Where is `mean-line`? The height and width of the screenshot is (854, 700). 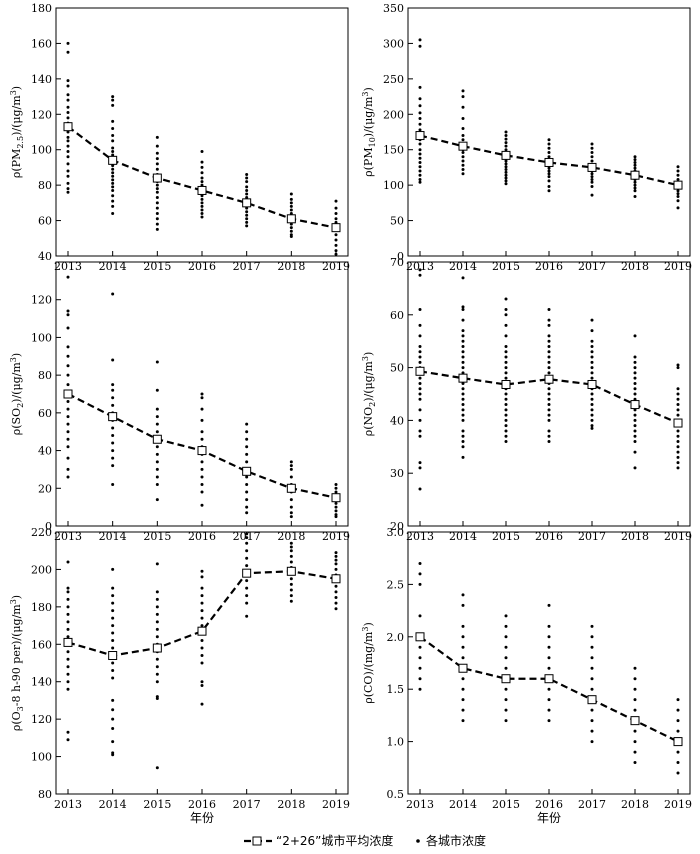
mean-line is located at coordinates (202, 613).